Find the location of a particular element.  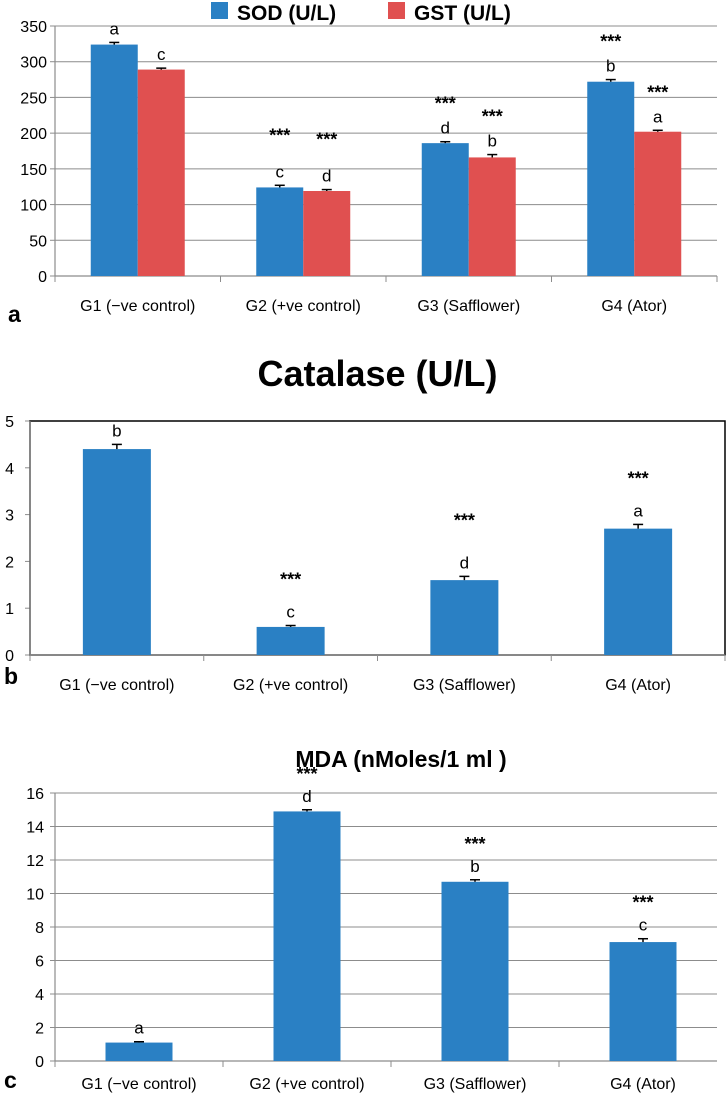

legend-label: GST (U/L) is located at coordinates (462, 13).